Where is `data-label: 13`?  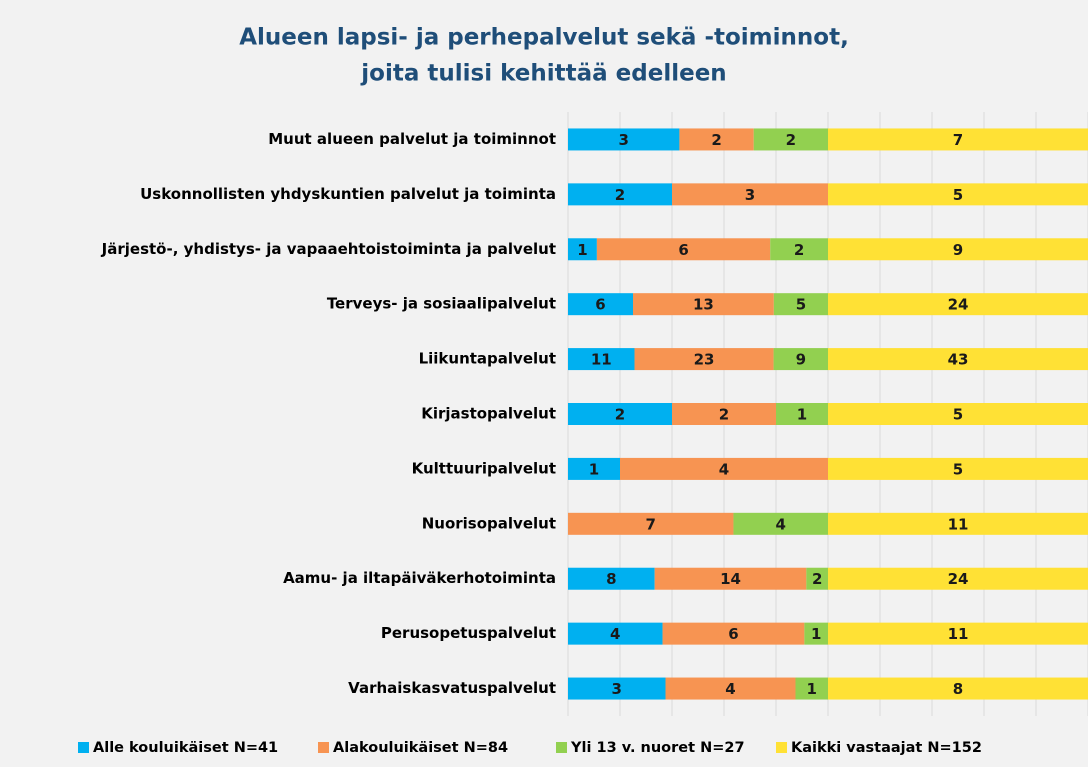
data-label: 13 is located at coordinates (703, 305).